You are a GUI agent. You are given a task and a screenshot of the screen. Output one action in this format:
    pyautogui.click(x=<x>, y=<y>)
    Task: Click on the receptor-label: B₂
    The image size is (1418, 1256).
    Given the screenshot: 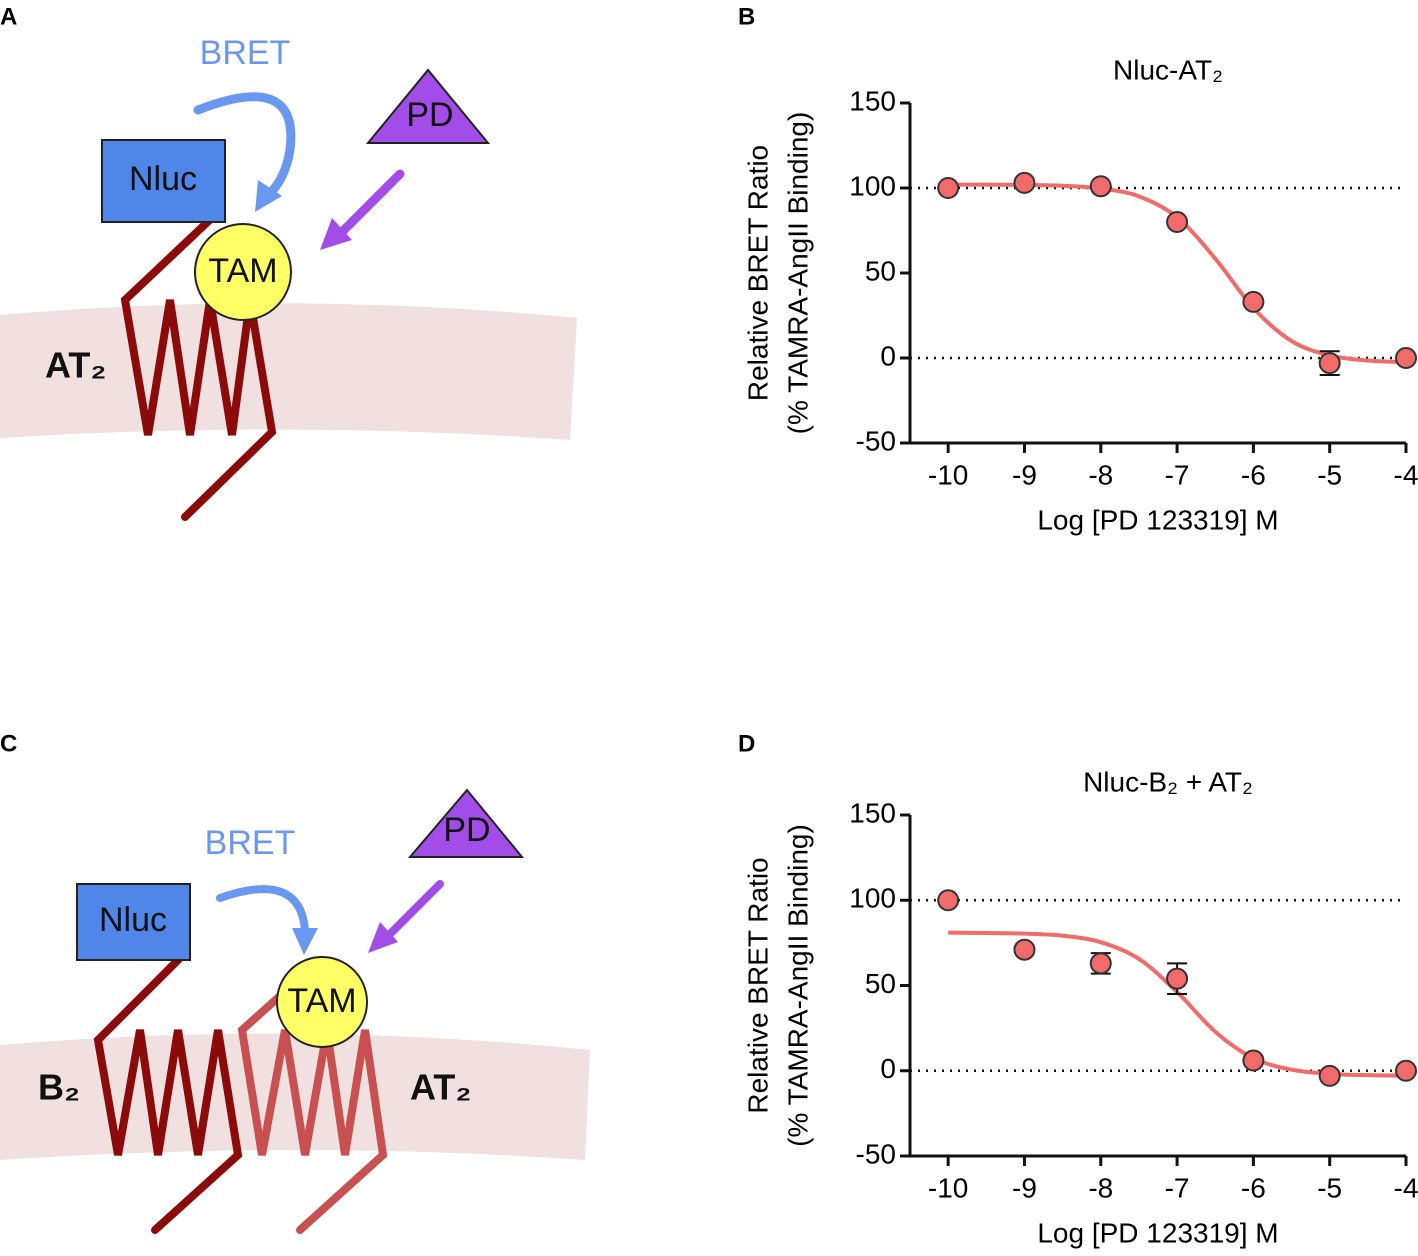 What is the action you would take?
    pyautogui.click(x=59, y=1087)
    